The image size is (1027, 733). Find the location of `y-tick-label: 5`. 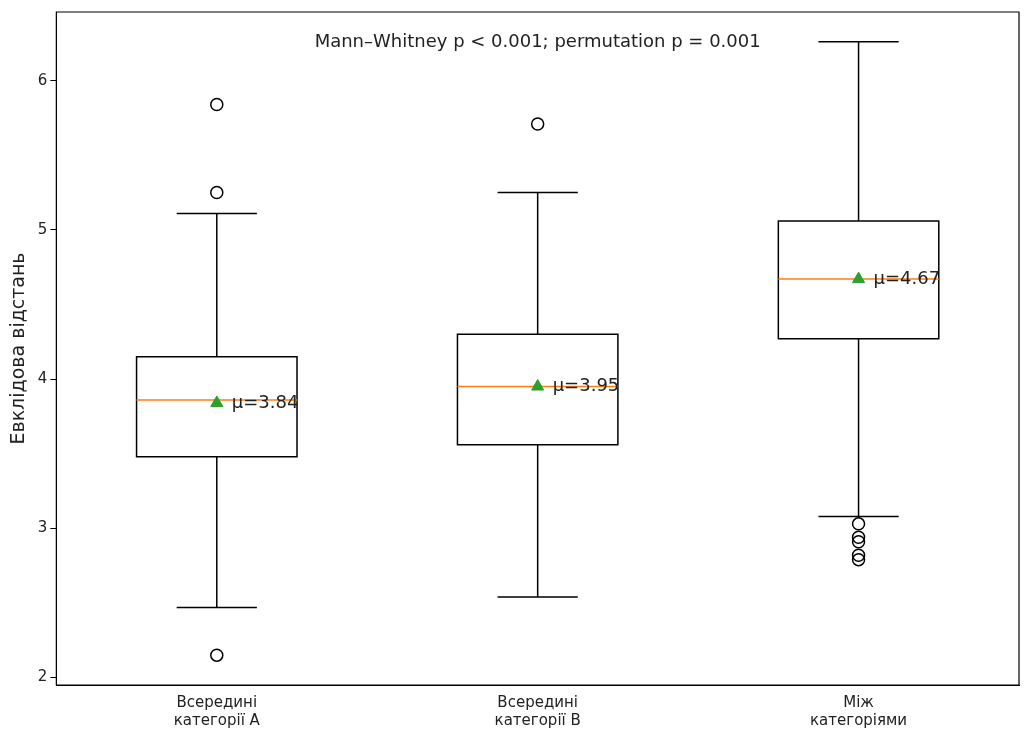

y-tick-label: 5 is located at coordinates (42, 228).